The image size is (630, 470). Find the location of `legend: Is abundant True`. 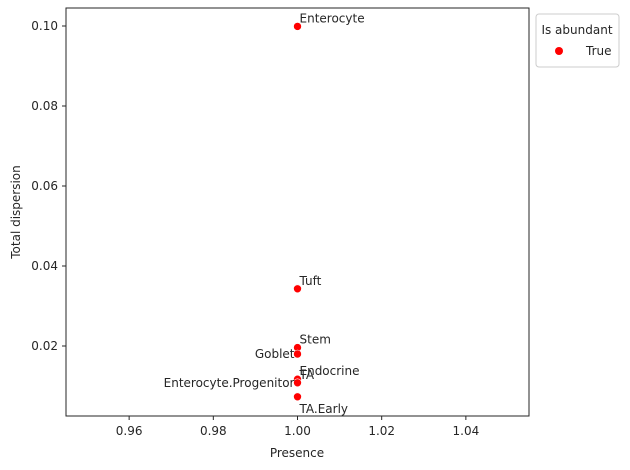

legend: Is abundant True is located at coordinates (577, 40).